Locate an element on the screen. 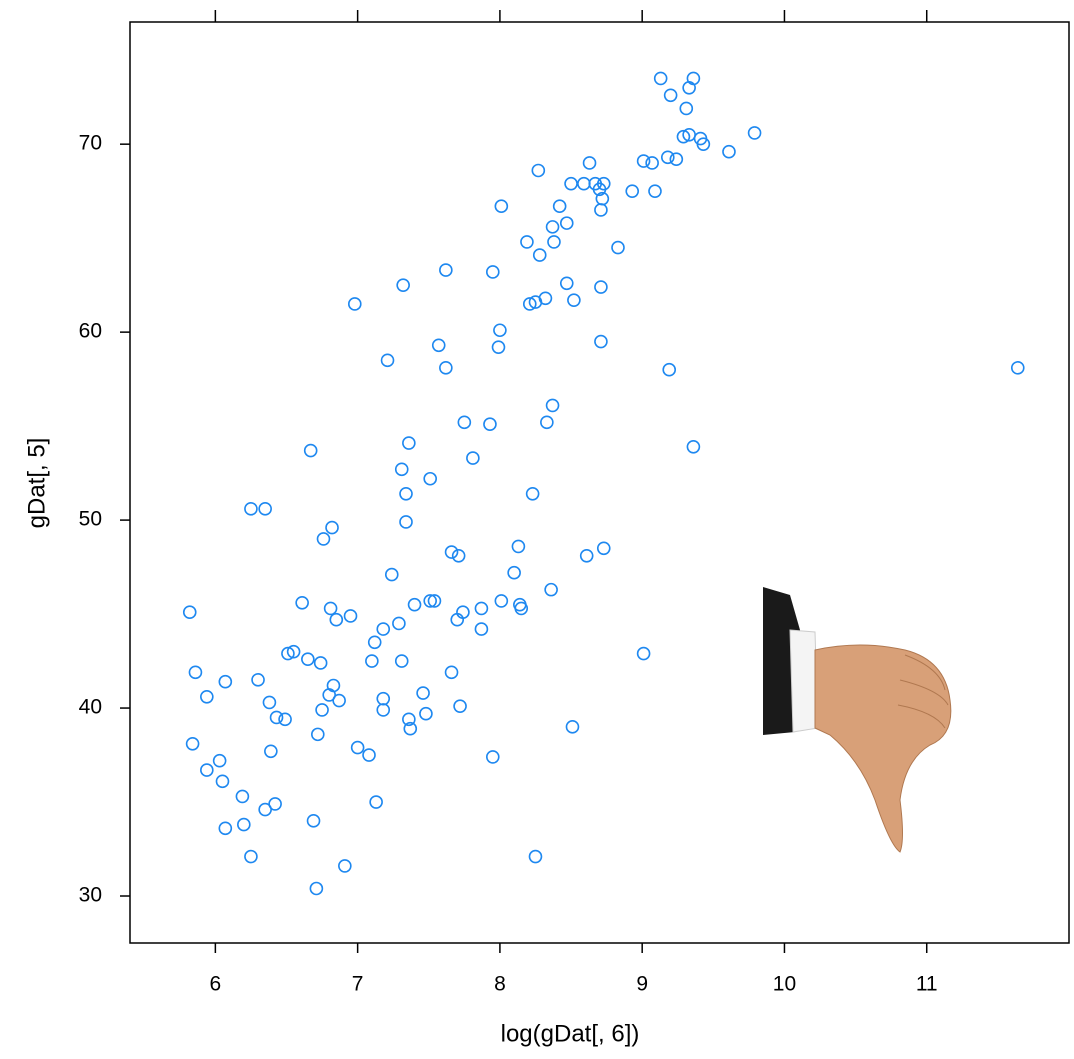 This screenshot has height=1059, width=1074. x-tick-label: 11 is located at coordinates (927, 984).